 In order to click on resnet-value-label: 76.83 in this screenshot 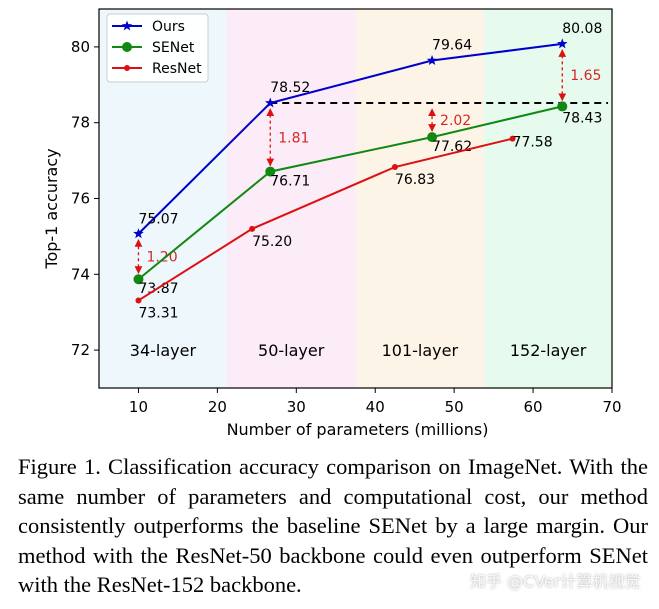, I will do `click(415, 180)`.